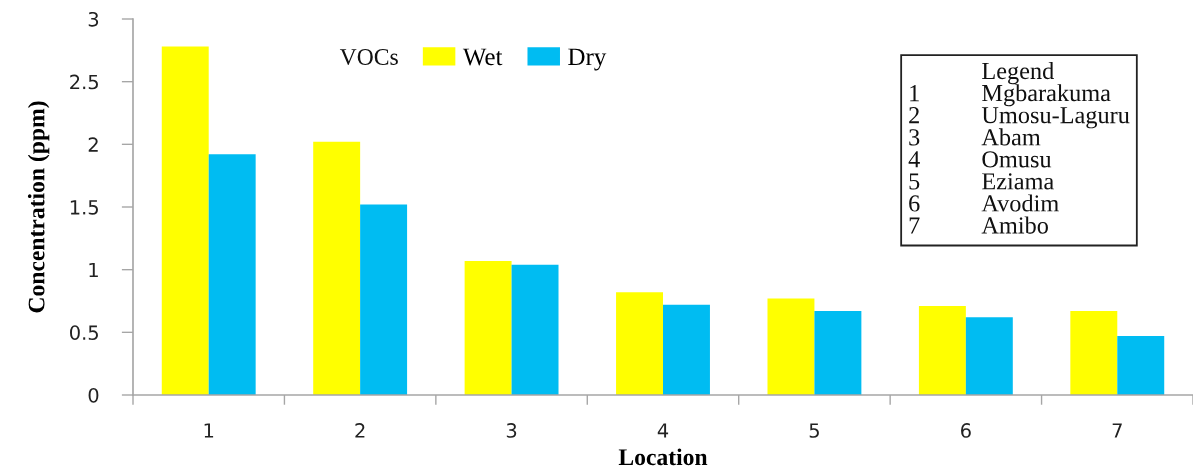 This screenshot has width=1193, height=467. I want to click on legend-label: Wet, so click(482, 57).